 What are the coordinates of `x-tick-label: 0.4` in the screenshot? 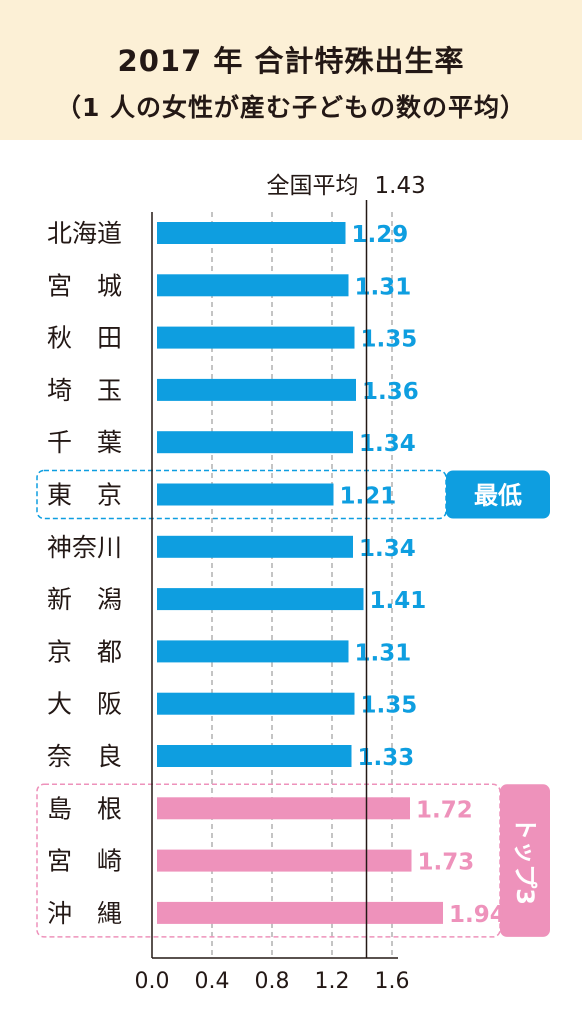 It's located at (212, 981).